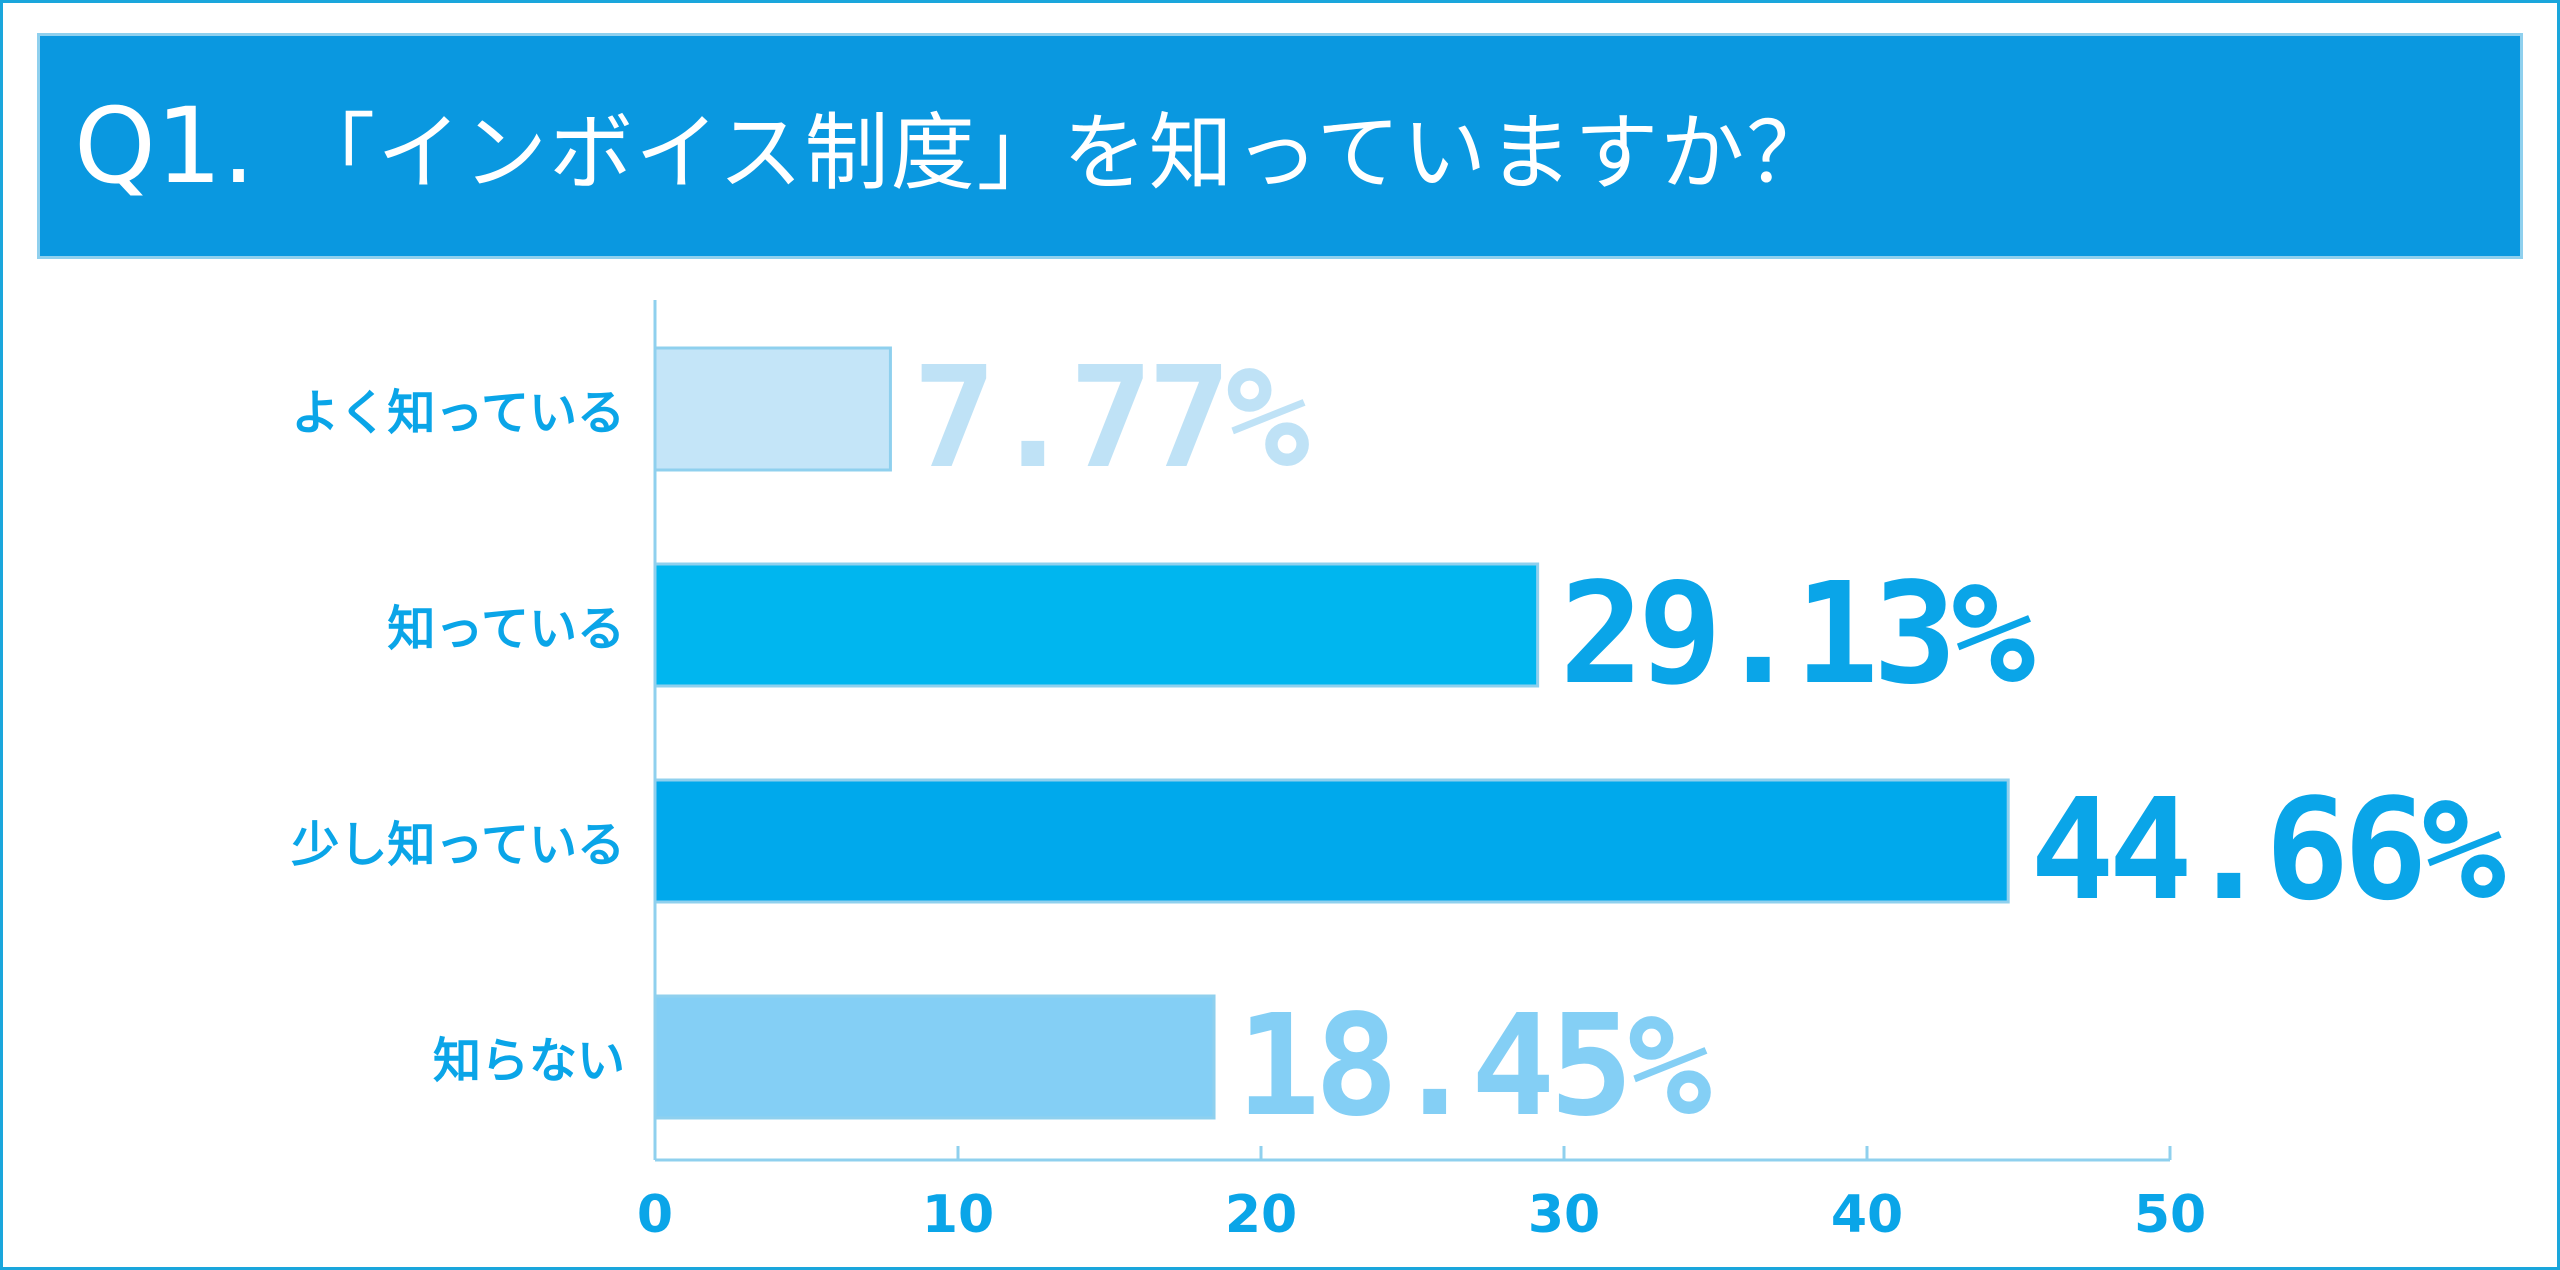 The width and height of the screenshot is (2560, 1270). What do you see at coordinates (165, 146) in the screenshot?
I see `question-number: Q1.` at bounding box center [165, 146].